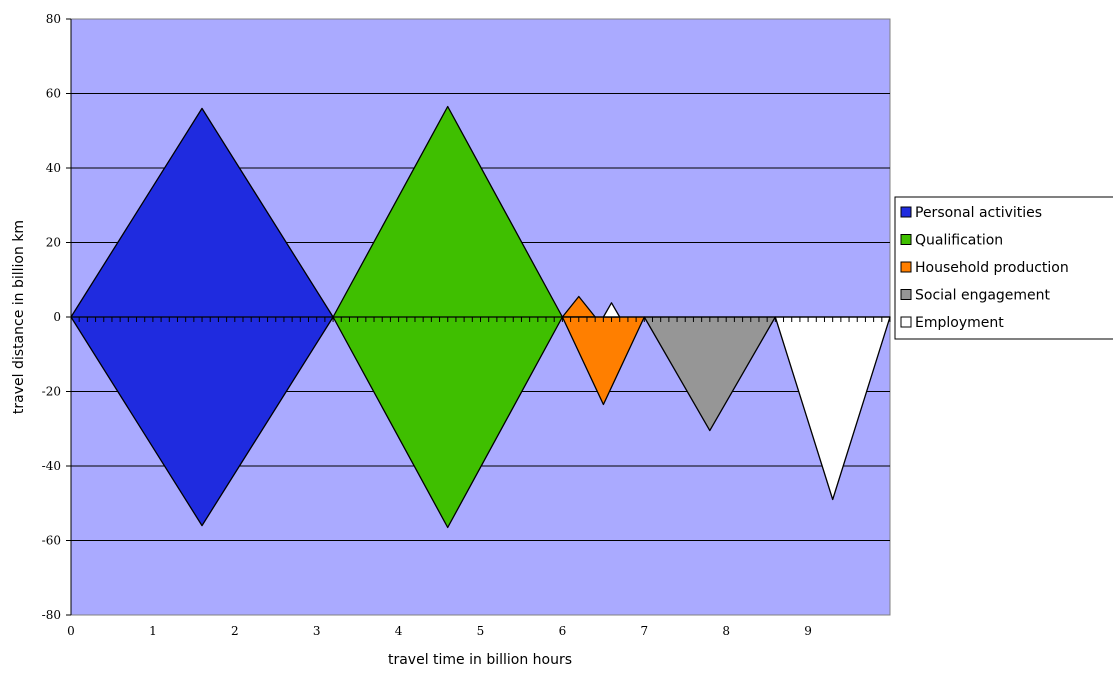 Image resolution: width=1113 pixels, height=673 pixels. What do you see at coordinates (53, 19) in the screenshot?
I see `y-tick-label: 80` at bounding box center [53, 19].